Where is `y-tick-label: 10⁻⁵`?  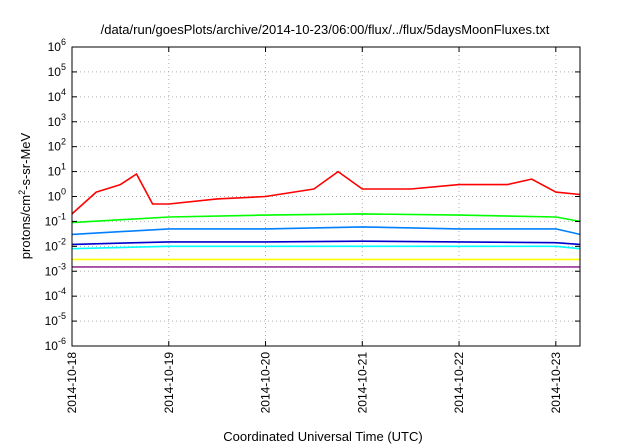 y-tick-label: 10⁻⁵ is located at coordinates (55, 319).